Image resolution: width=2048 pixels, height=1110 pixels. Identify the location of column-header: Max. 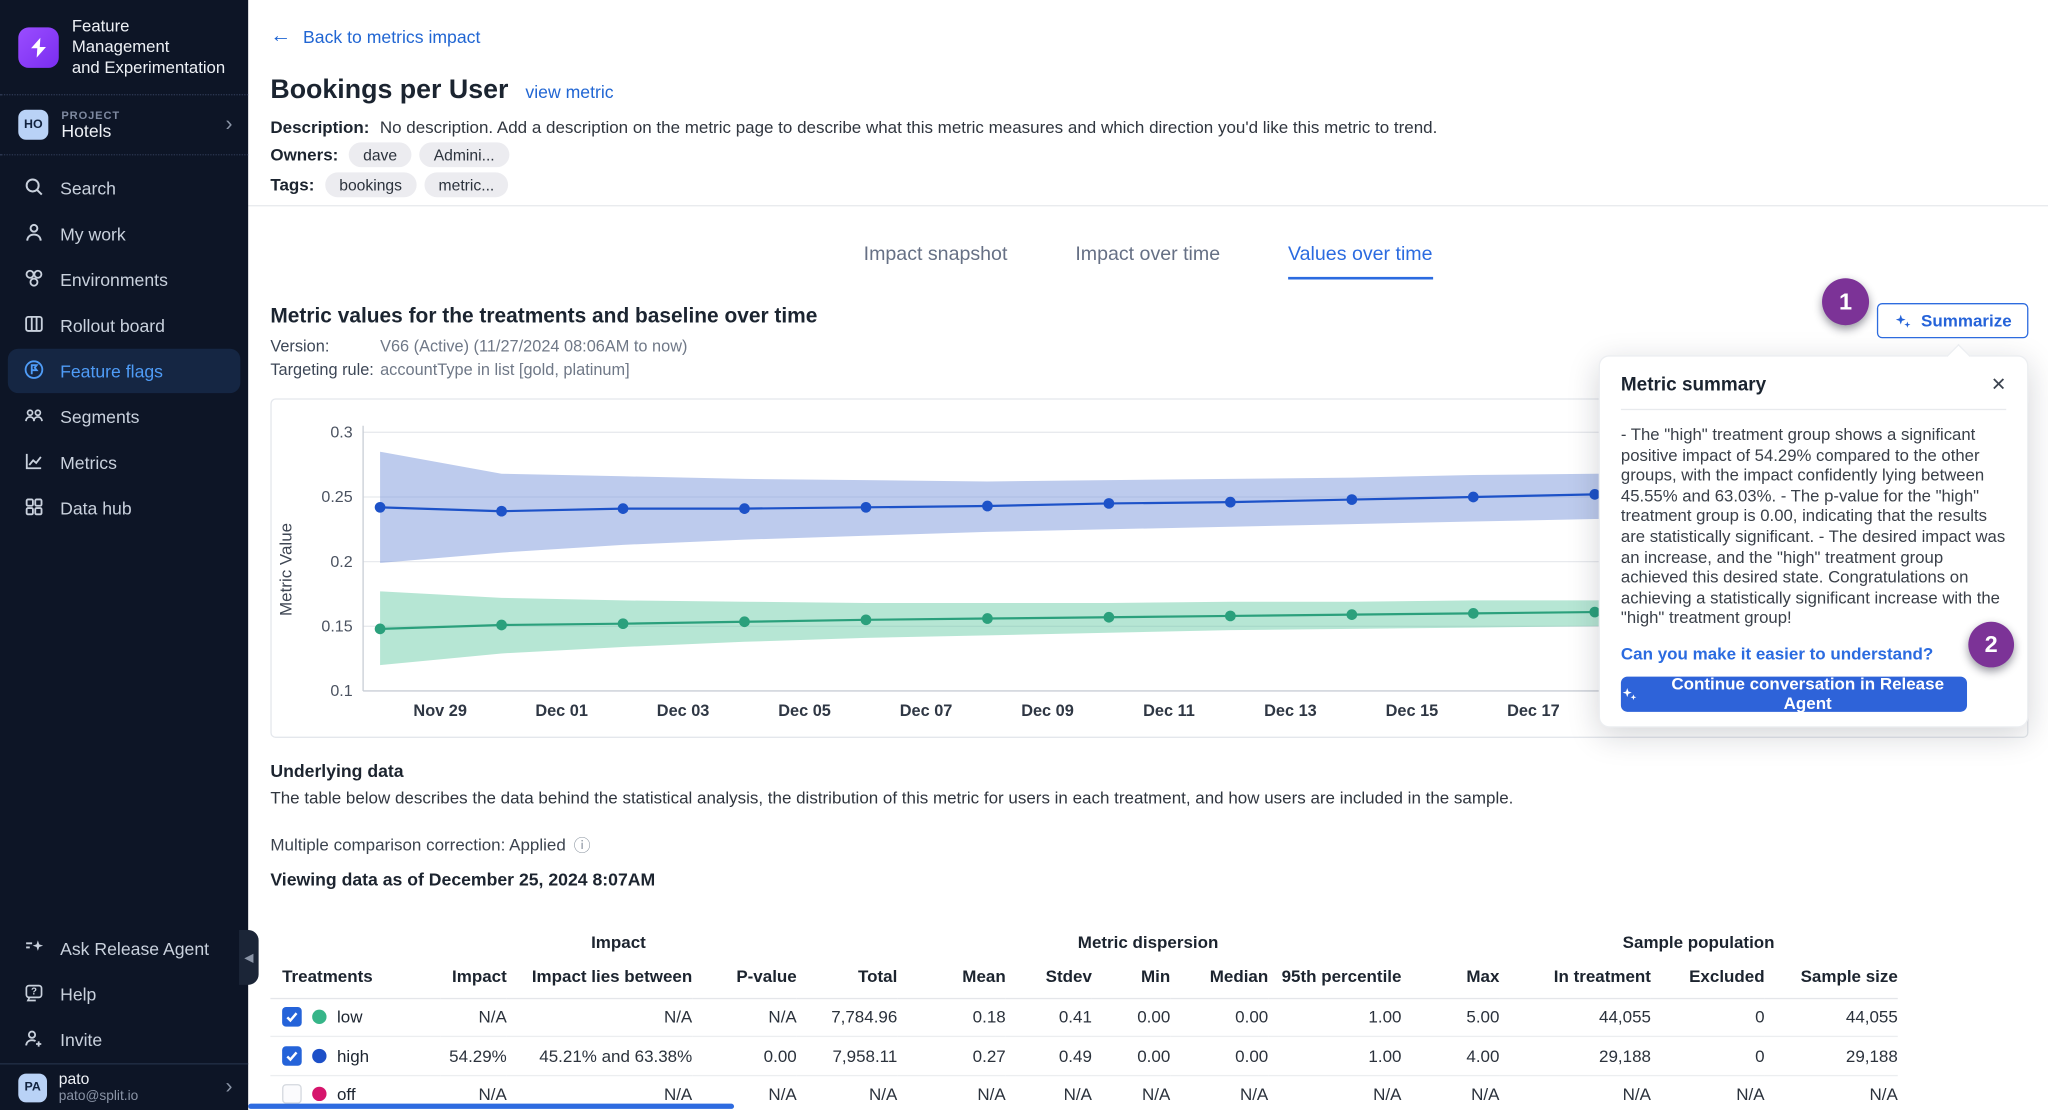
(1450, 977).